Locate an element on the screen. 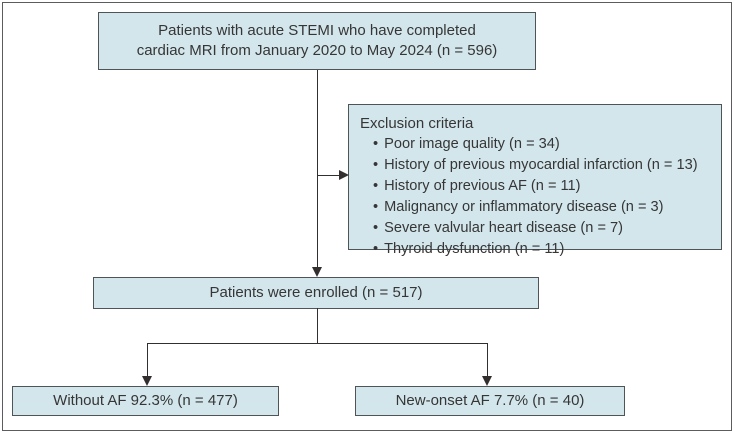 This screenshot has width=735, height=434. exclusion-item-text: Poor image quality (n = 34) is located at coordinates (472, 144).